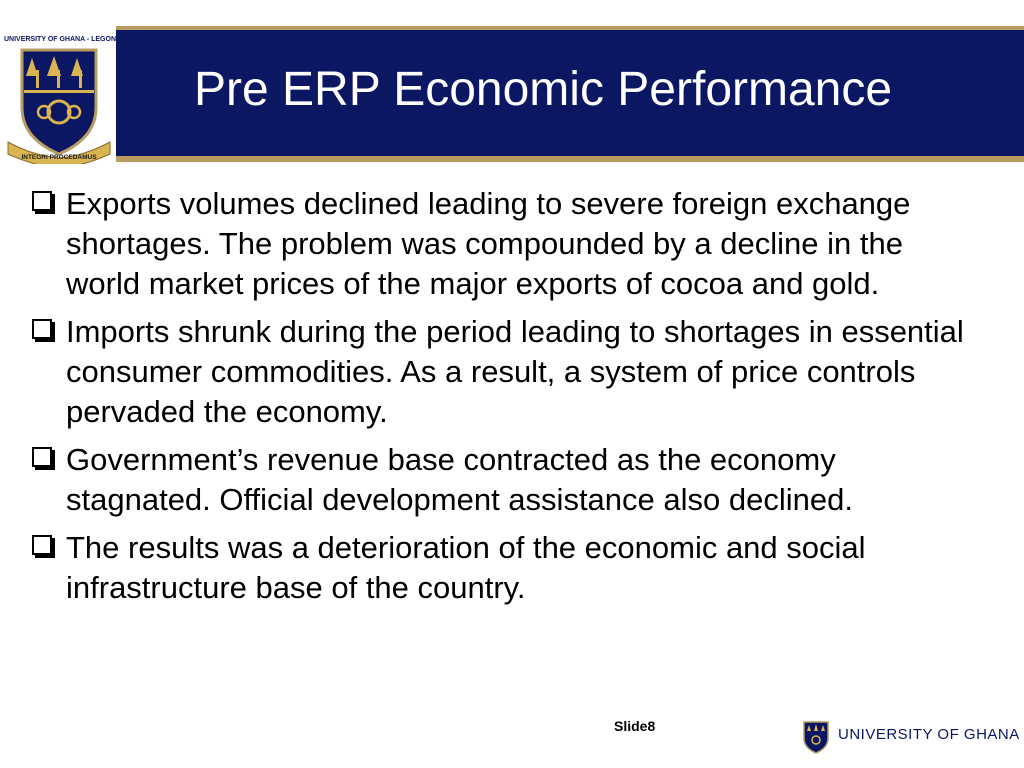 This screenshot has height=768, width=1024. What do you see at coordinates (59, 157) in the screenshot?
I see `crest-motto: INTEGRI PROCEDAMUS` at bounding box center [59, 157].